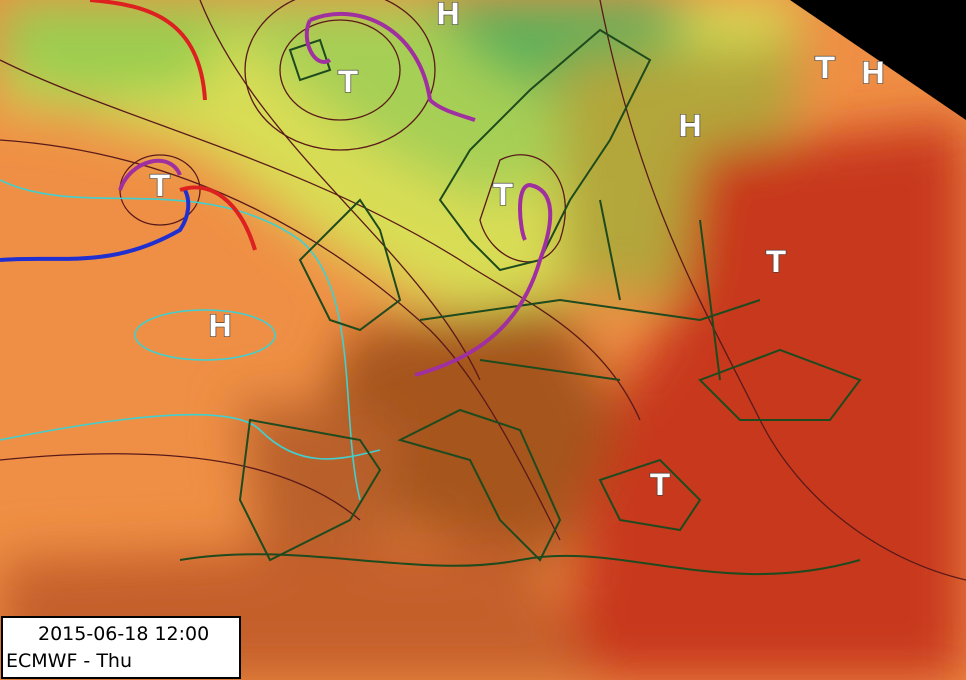 Image resolution: width=966 pixels, height=680 pixels. I want to click on datetime: 2015-06-18 12:00, so click(123, 634).